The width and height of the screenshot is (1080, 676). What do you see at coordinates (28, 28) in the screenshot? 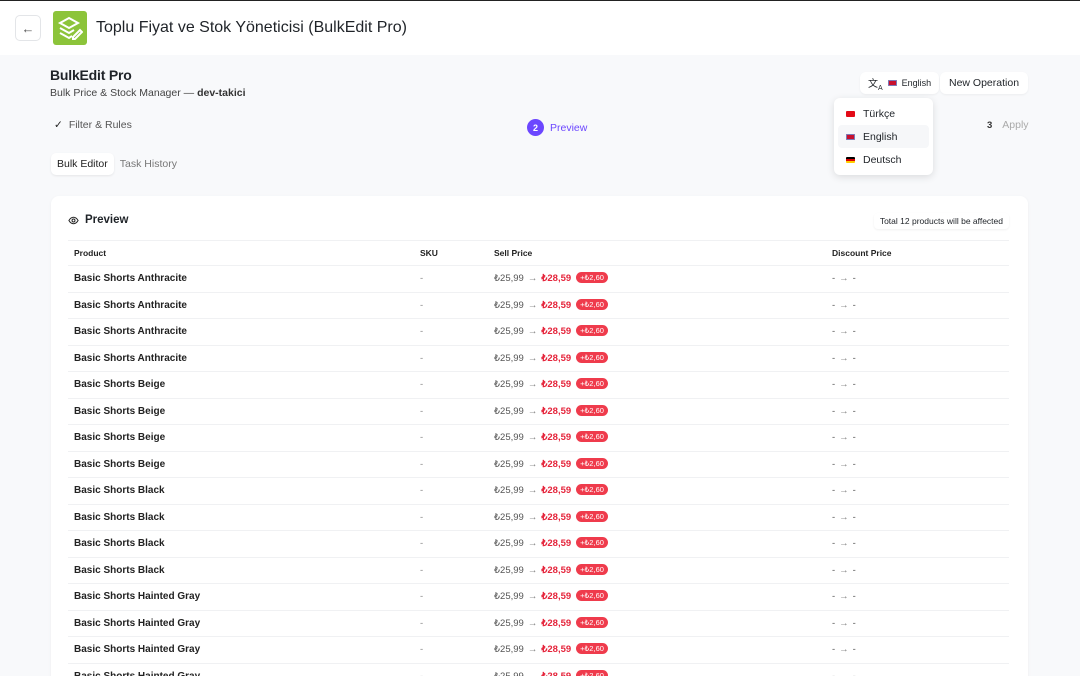
I see `back-button: ←` at bounding box center [28, 28].